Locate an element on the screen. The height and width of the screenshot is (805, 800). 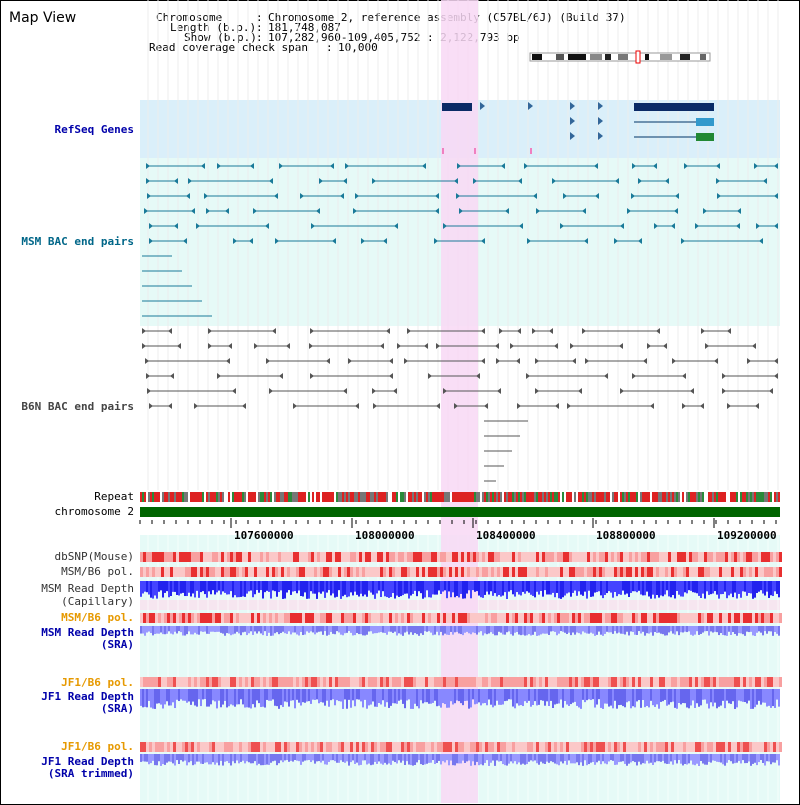
page-title: Map View is located at coordinates (43, 18).